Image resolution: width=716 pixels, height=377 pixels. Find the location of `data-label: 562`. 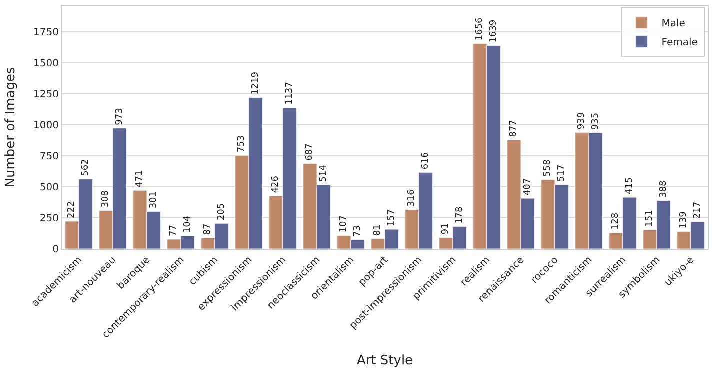

data-label: 562 is located at coordinates (85, 167).